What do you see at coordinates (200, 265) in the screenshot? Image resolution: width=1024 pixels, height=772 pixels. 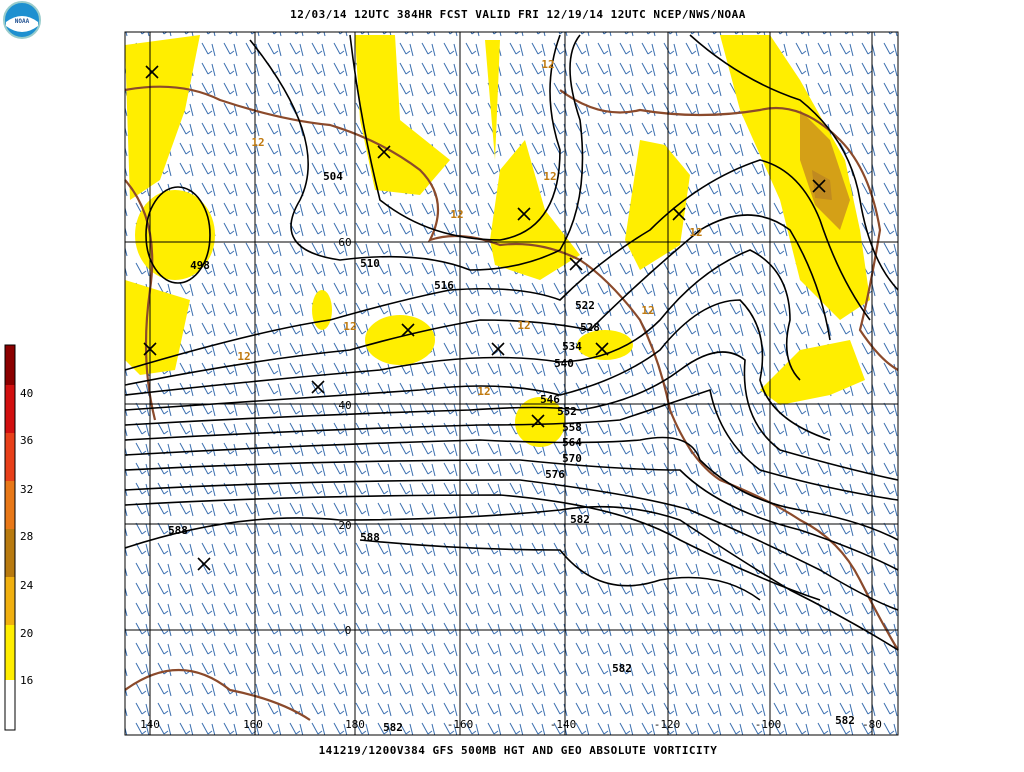 I see `height-label: 498` at bounding box center [200, 265].